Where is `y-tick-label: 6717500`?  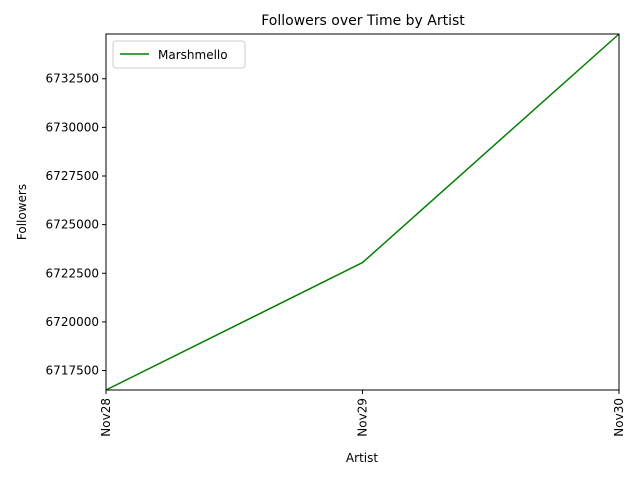 y-tick-label: 6717500 is located at coordinates (72, 371).